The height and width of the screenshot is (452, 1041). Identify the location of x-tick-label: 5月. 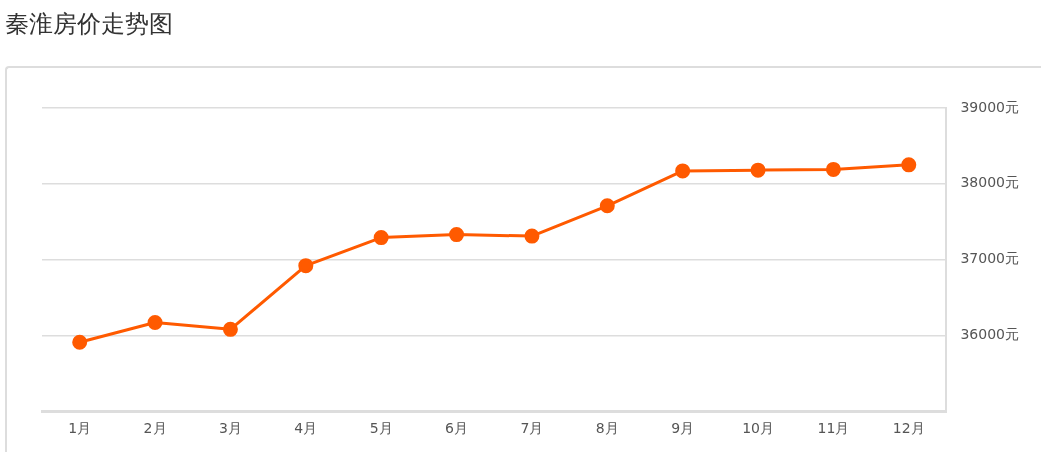
(381, 428).